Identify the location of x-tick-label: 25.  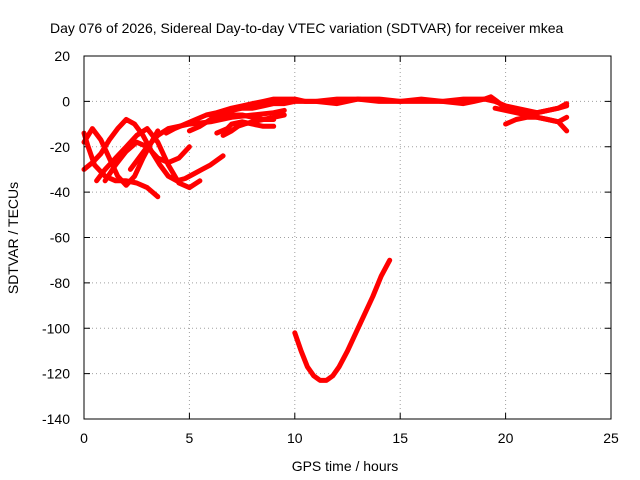
(611, 438).